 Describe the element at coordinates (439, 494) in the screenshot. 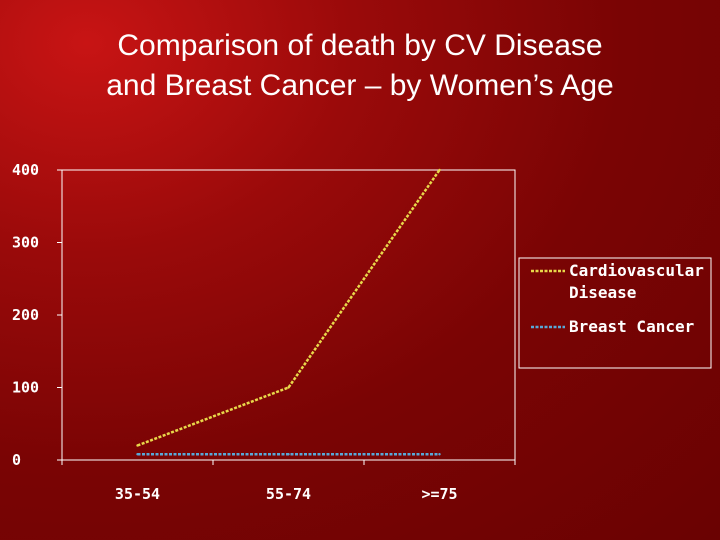

I see `x-tick-label: >=75` at that location.